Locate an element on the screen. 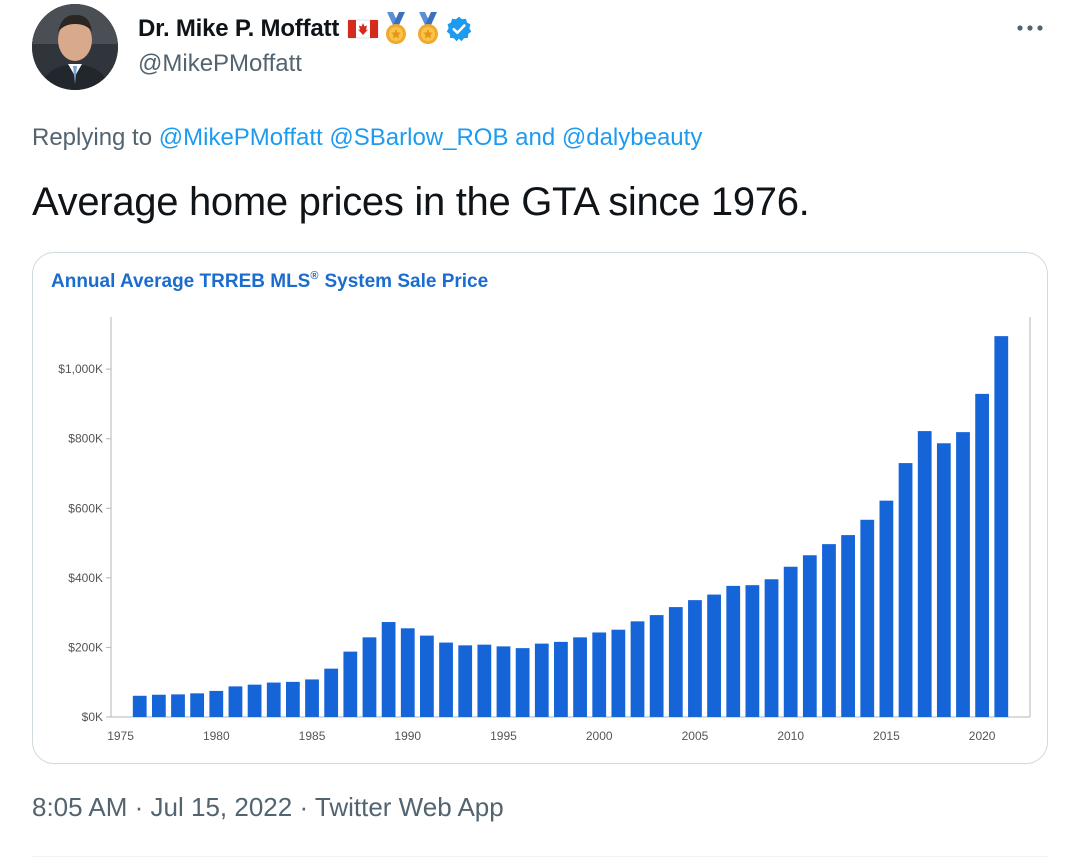  author-badges is located at coordinates (409, 29).